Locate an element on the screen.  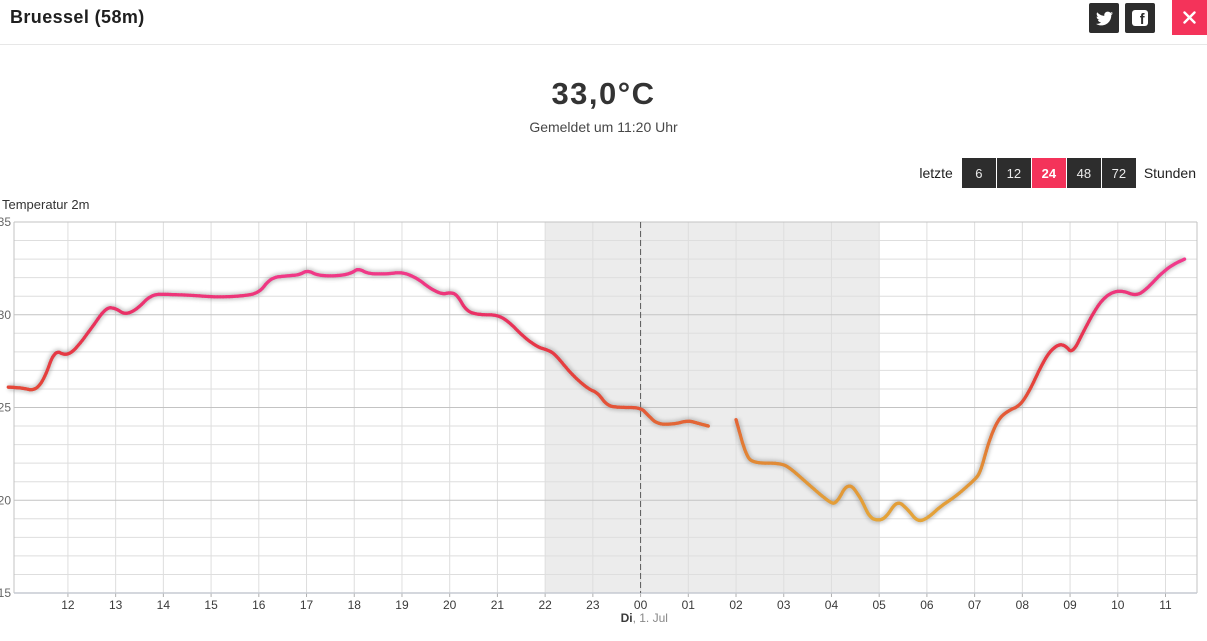
svg-text: 13 is located at coordinates (116, 605).